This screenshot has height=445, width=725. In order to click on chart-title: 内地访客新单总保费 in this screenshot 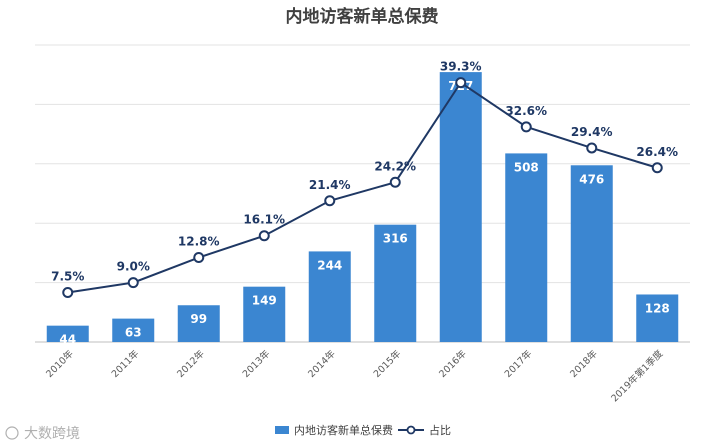, I will do `click(362, 16)`.